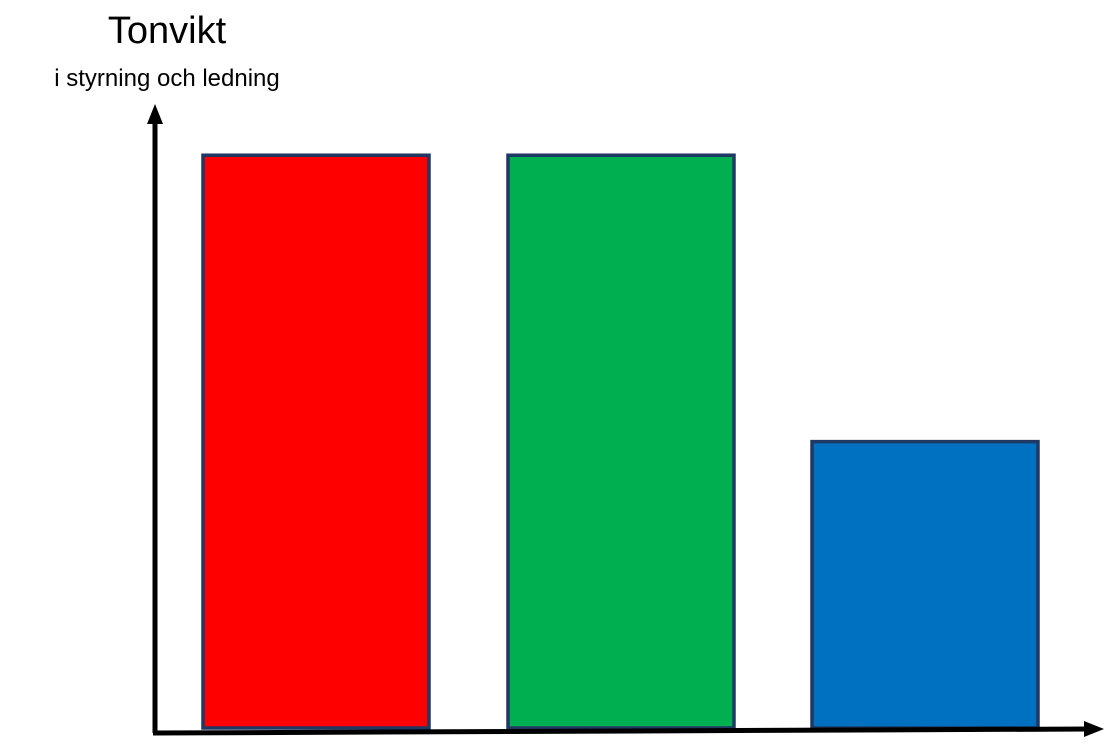  Describe the element at coordinates (167, 31) in the screenshot. I see `chart-title: Tonvikt` at that location.